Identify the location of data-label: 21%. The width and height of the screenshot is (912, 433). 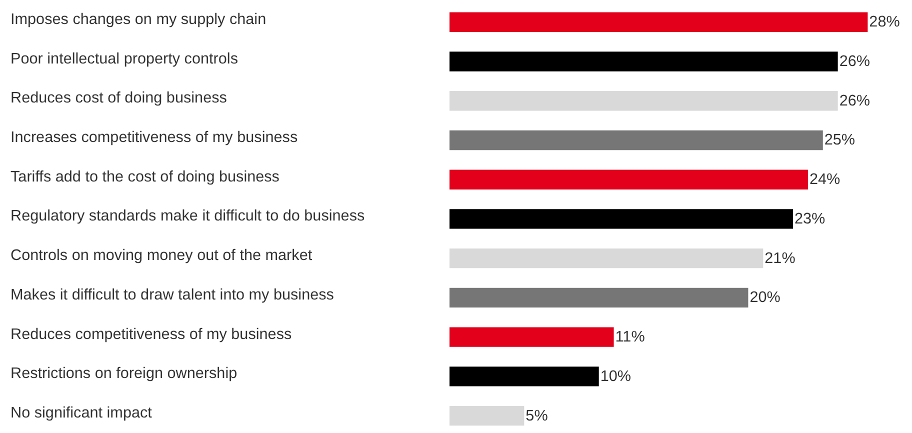
(780, 258).